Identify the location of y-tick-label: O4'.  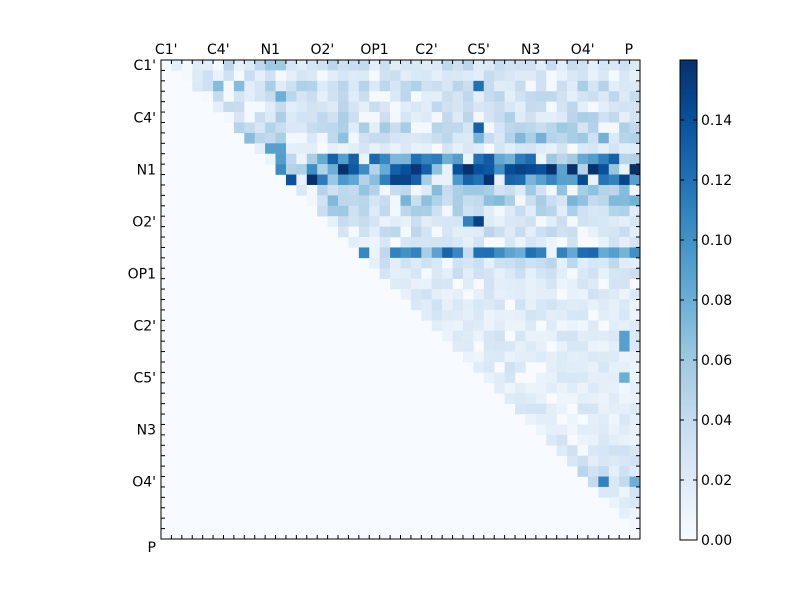
(144, 483).